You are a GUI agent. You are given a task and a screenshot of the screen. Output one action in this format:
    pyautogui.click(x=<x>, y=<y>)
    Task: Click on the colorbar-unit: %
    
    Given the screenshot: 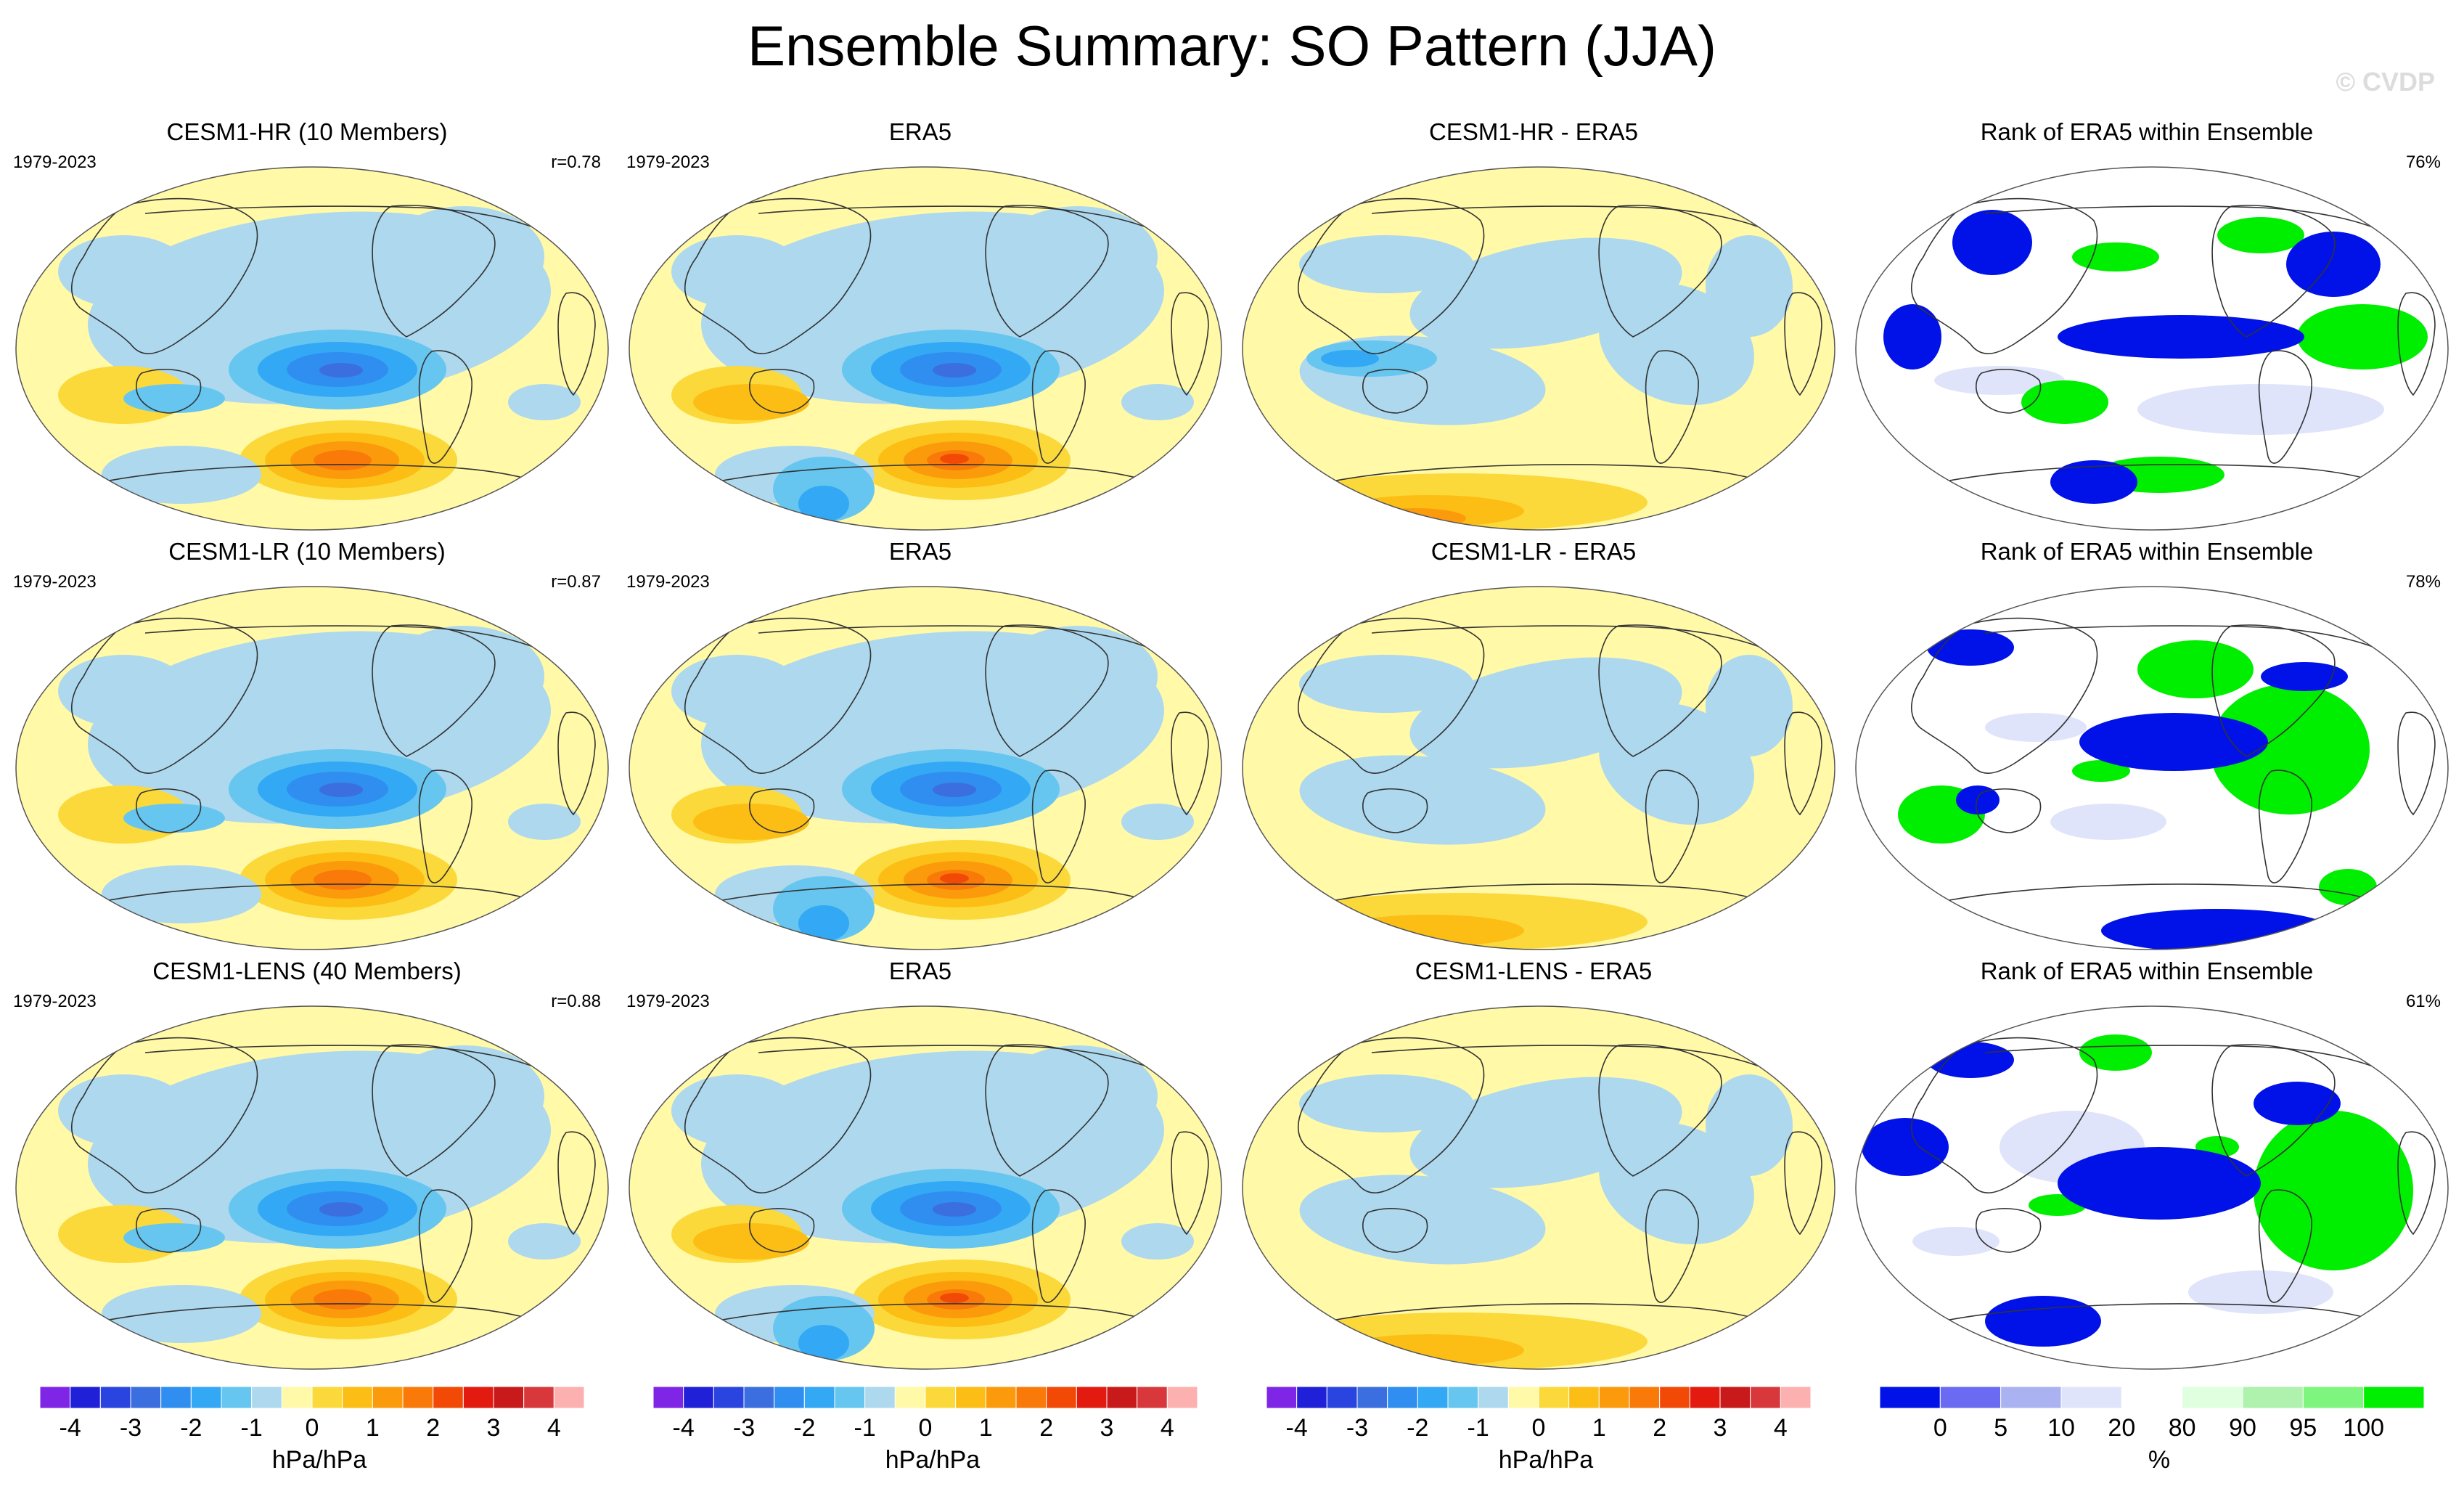 What is the action you would take?
    pyautogui.click(x=2159, y=1460)
    